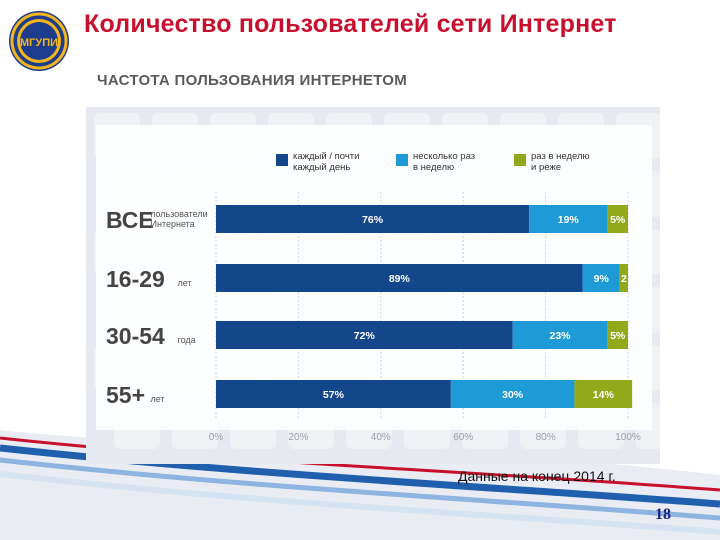  I want to click on chart-subtitle: ЧАСТОТА ПОЛЬЗОВАНИЯ ИНТЕРНЕТОМ, so click(252, 80).